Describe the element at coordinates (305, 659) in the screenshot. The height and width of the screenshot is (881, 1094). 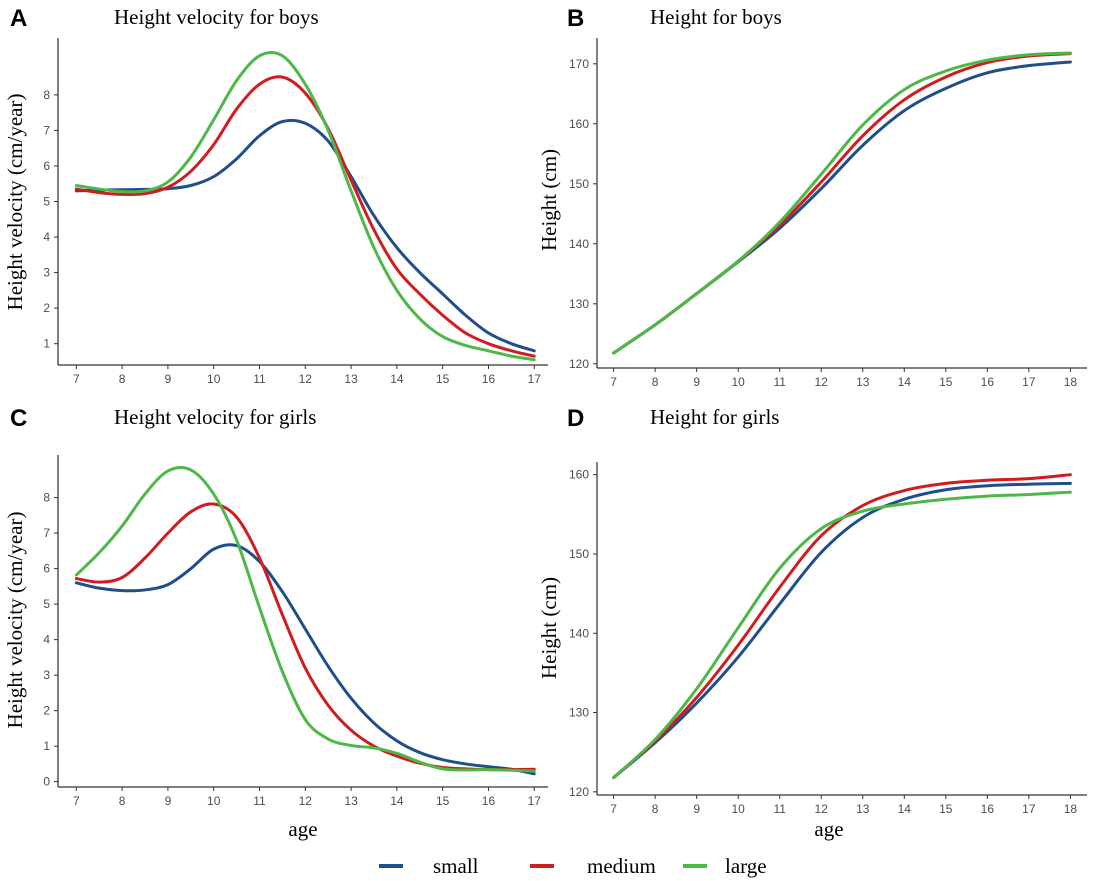
I see `panel-c-line-small` at that location.